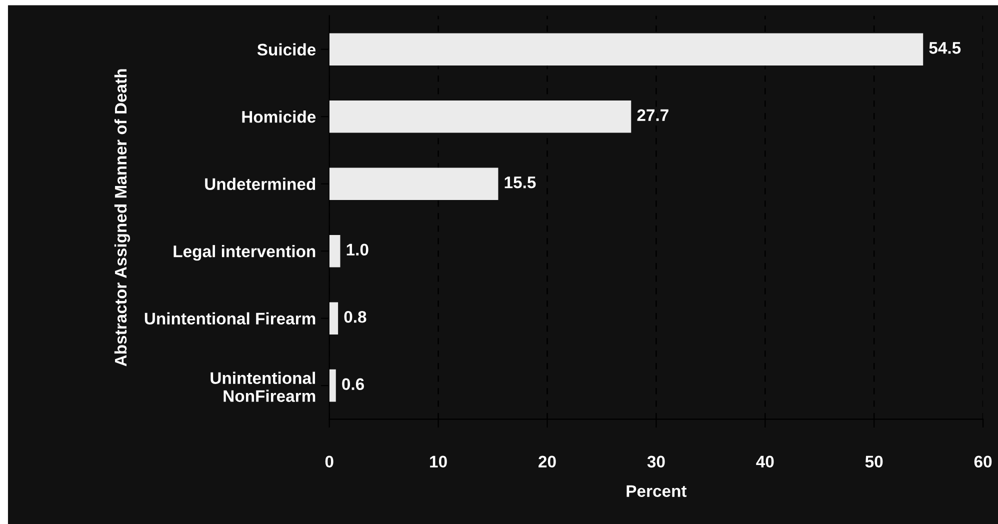 Image resolution: width=998 pixels, height=524 pixels. I want to click on y-tick-label: Unintentional Firearm, so click(230, 318).